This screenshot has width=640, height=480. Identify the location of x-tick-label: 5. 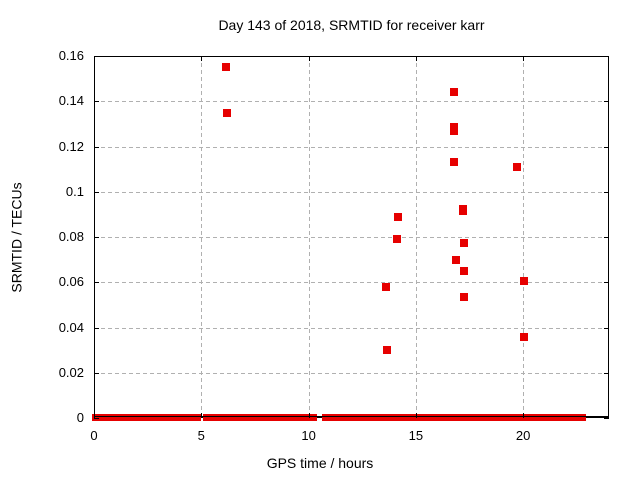
(201, 435).